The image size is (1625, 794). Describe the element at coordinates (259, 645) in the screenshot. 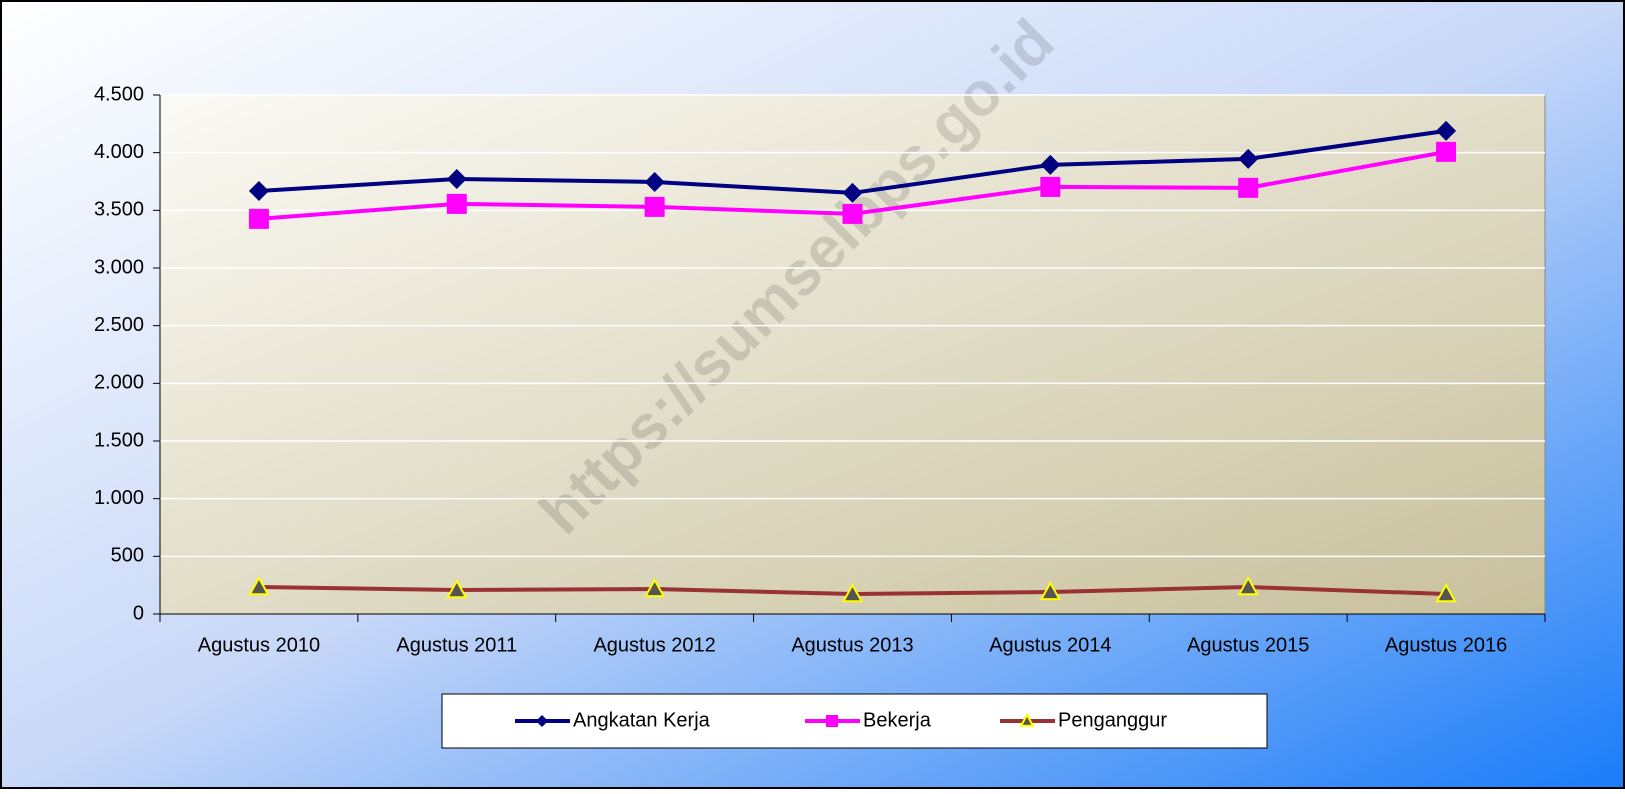

I see `x-tick-label: Agustus 2010` at that location.